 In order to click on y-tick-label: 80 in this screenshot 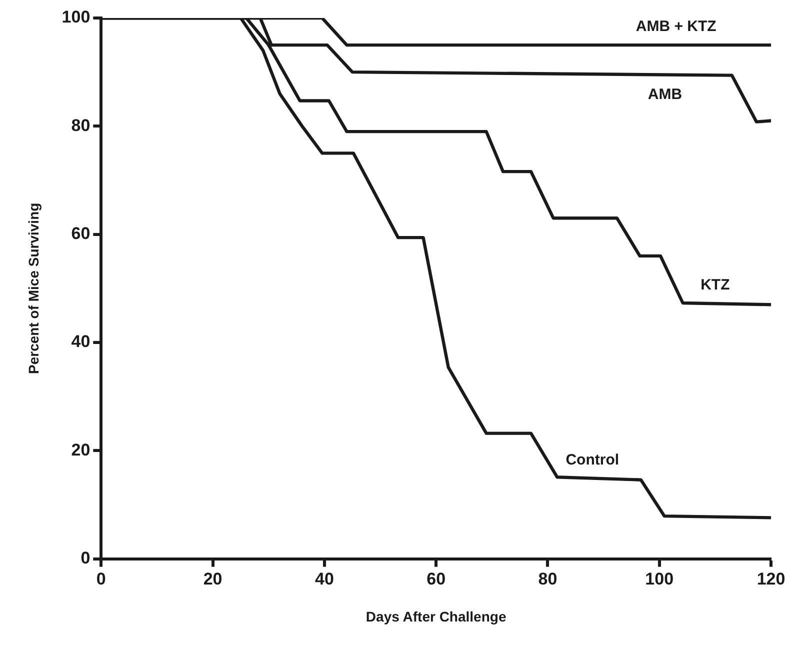, I will do `click(80, 125)`.